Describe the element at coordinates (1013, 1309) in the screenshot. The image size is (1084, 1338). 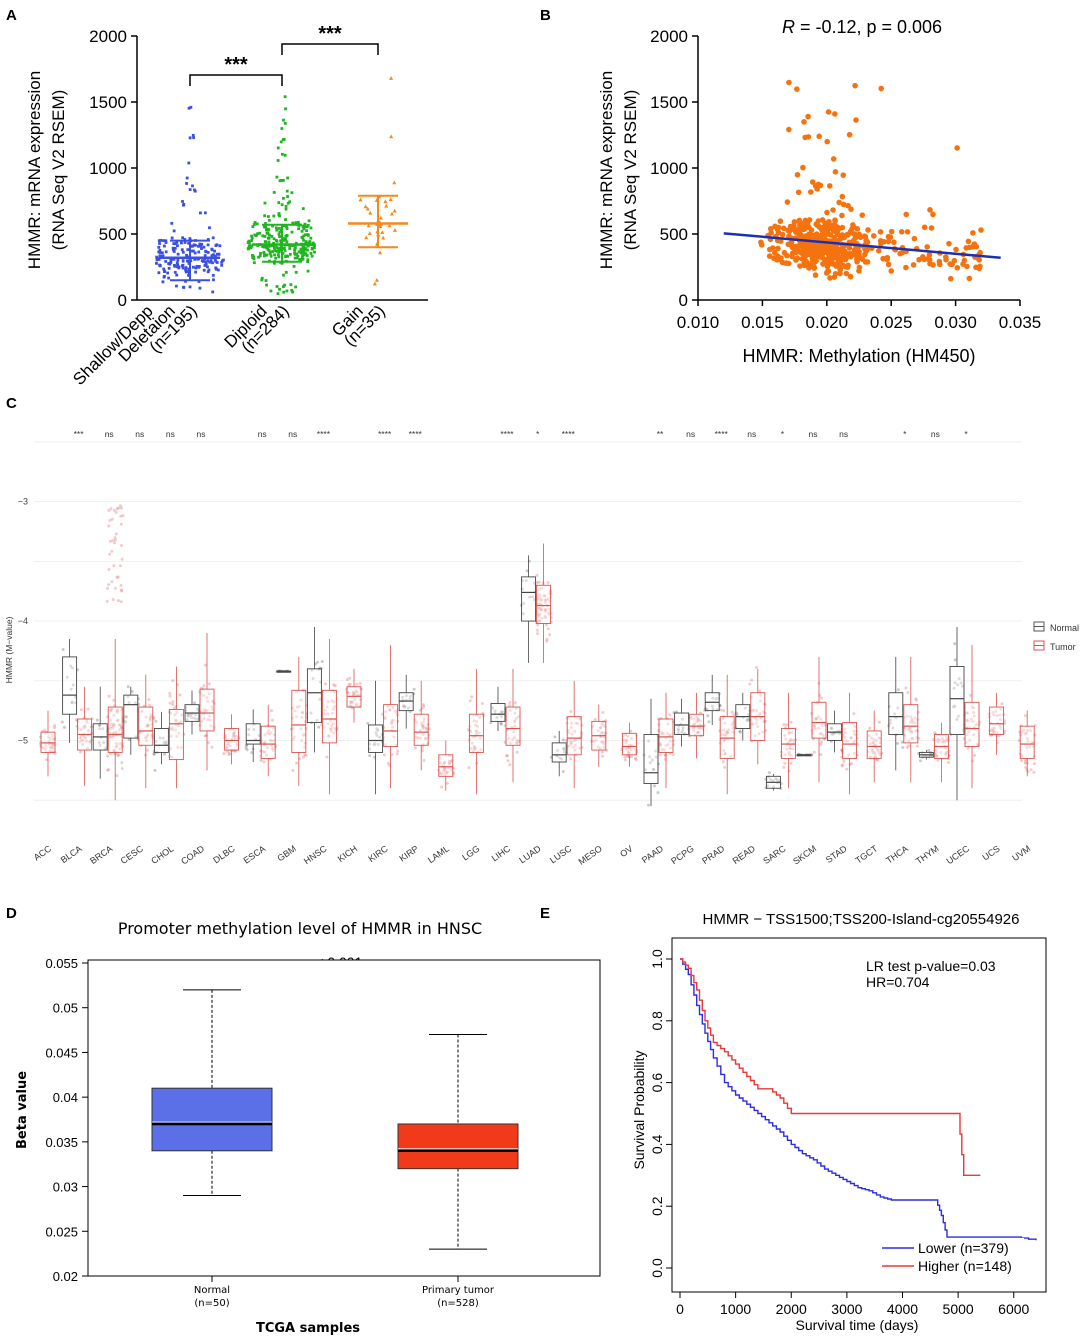
I see `e-xtick-label: 6000` at that location.